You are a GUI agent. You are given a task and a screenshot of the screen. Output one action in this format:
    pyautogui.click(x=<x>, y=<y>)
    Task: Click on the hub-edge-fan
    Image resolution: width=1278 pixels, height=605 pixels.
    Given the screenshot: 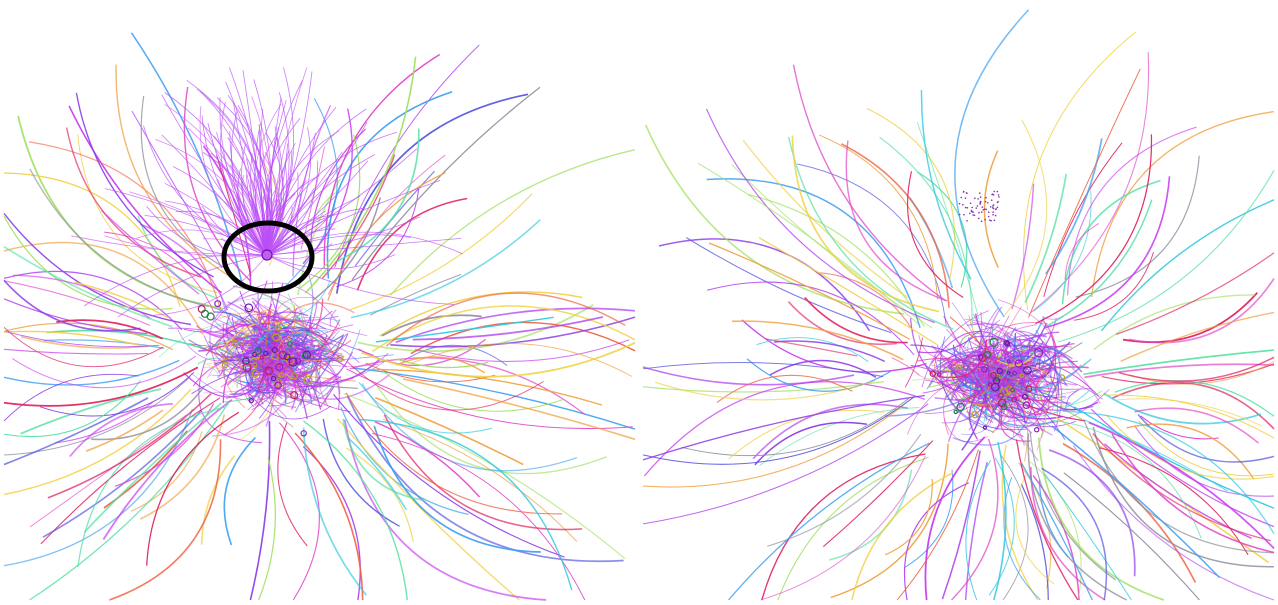 What is the action you would take?
    pyautogui.click(x=267, y=192)
    